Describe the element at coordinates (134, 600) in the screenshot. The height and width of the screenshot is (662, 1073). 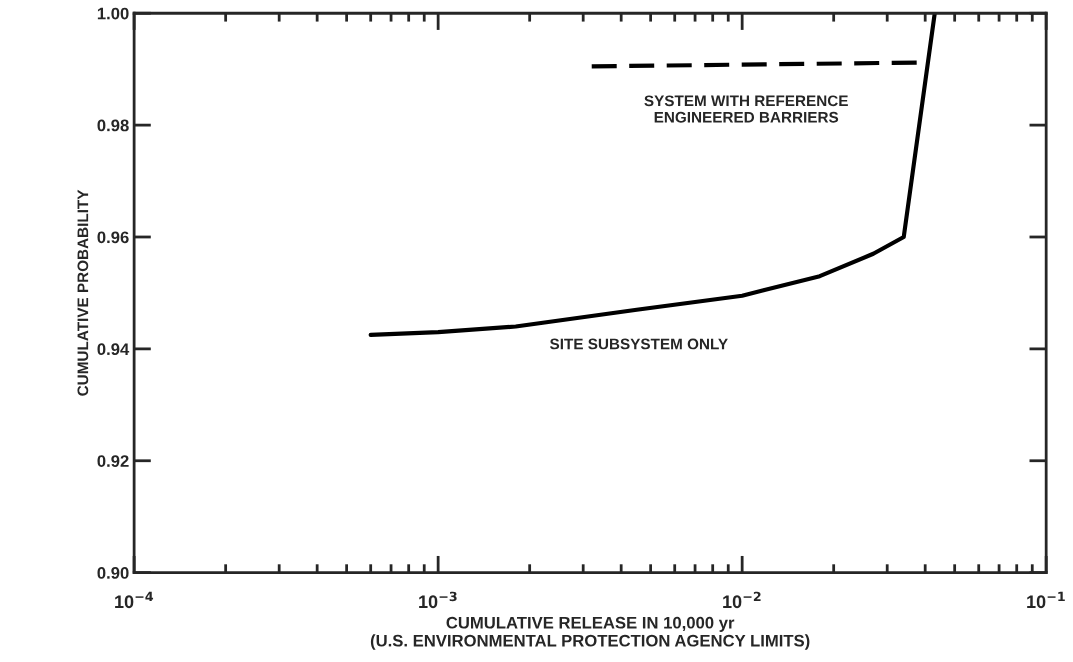
I see `x-tick-label: 10$^{−4}$` at that location.